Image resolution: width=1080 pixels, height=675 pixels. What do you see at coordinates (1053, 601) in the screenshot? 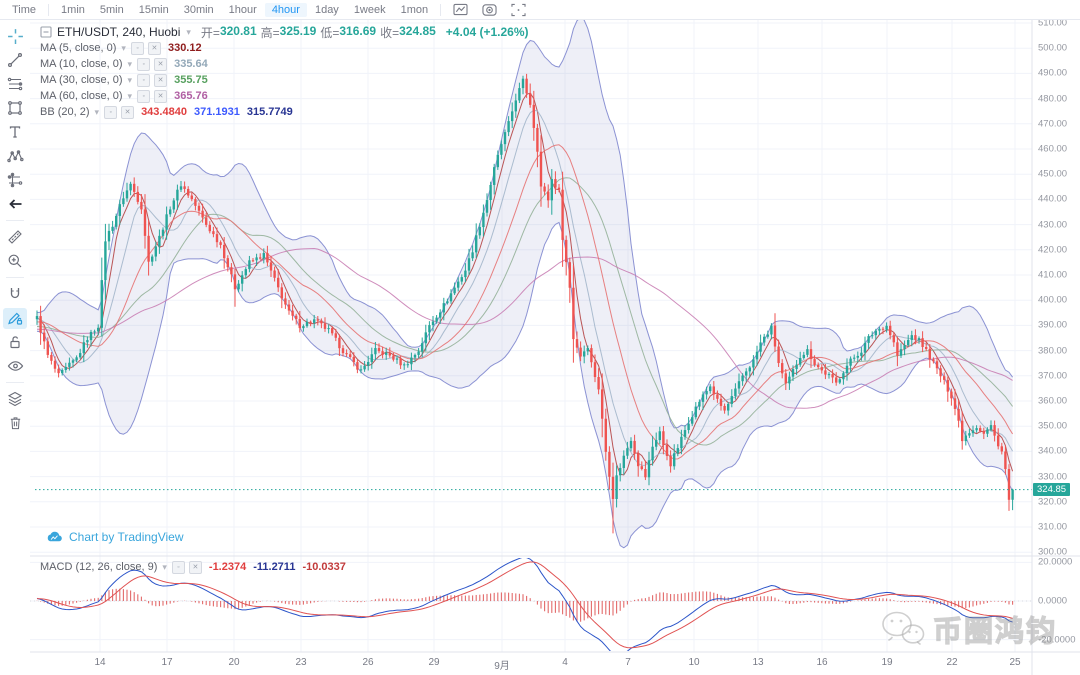
I see `macd-tick-label: 0.0000` at bounding box center [1053, 601].